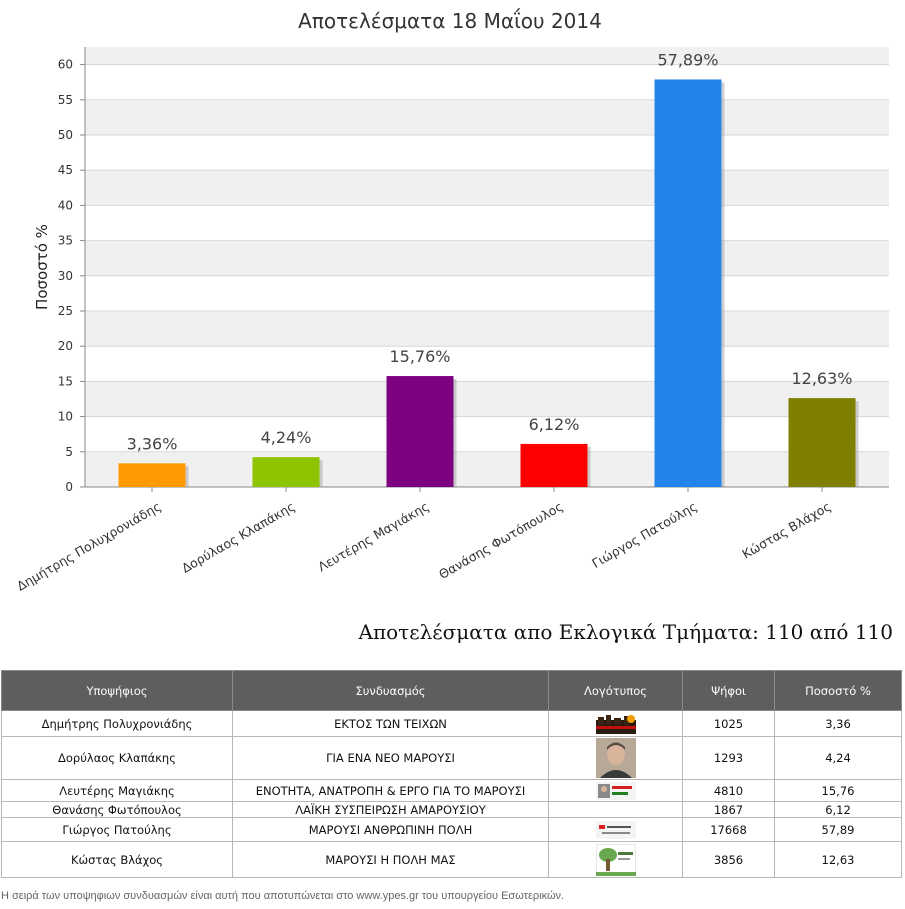  I want to click on candidate-photo-icon, so click(615, 758).